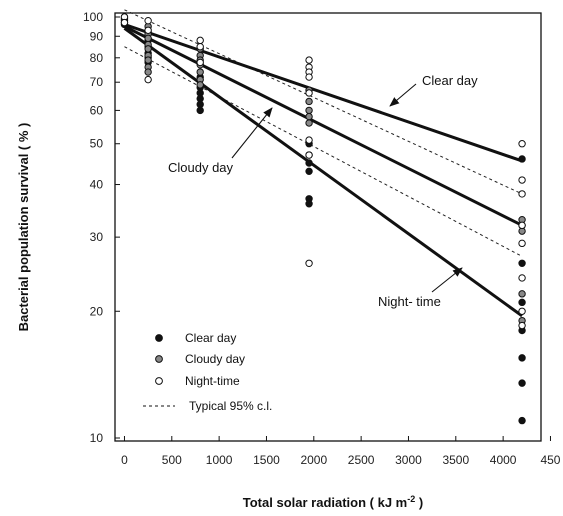 Image resolution: width=563 pixels, height=516 pixels. What do you see at coordinates (159, 359) in the screenshot?
I see `legend-marker-cloudy-day` at bounding box center [159, 359].